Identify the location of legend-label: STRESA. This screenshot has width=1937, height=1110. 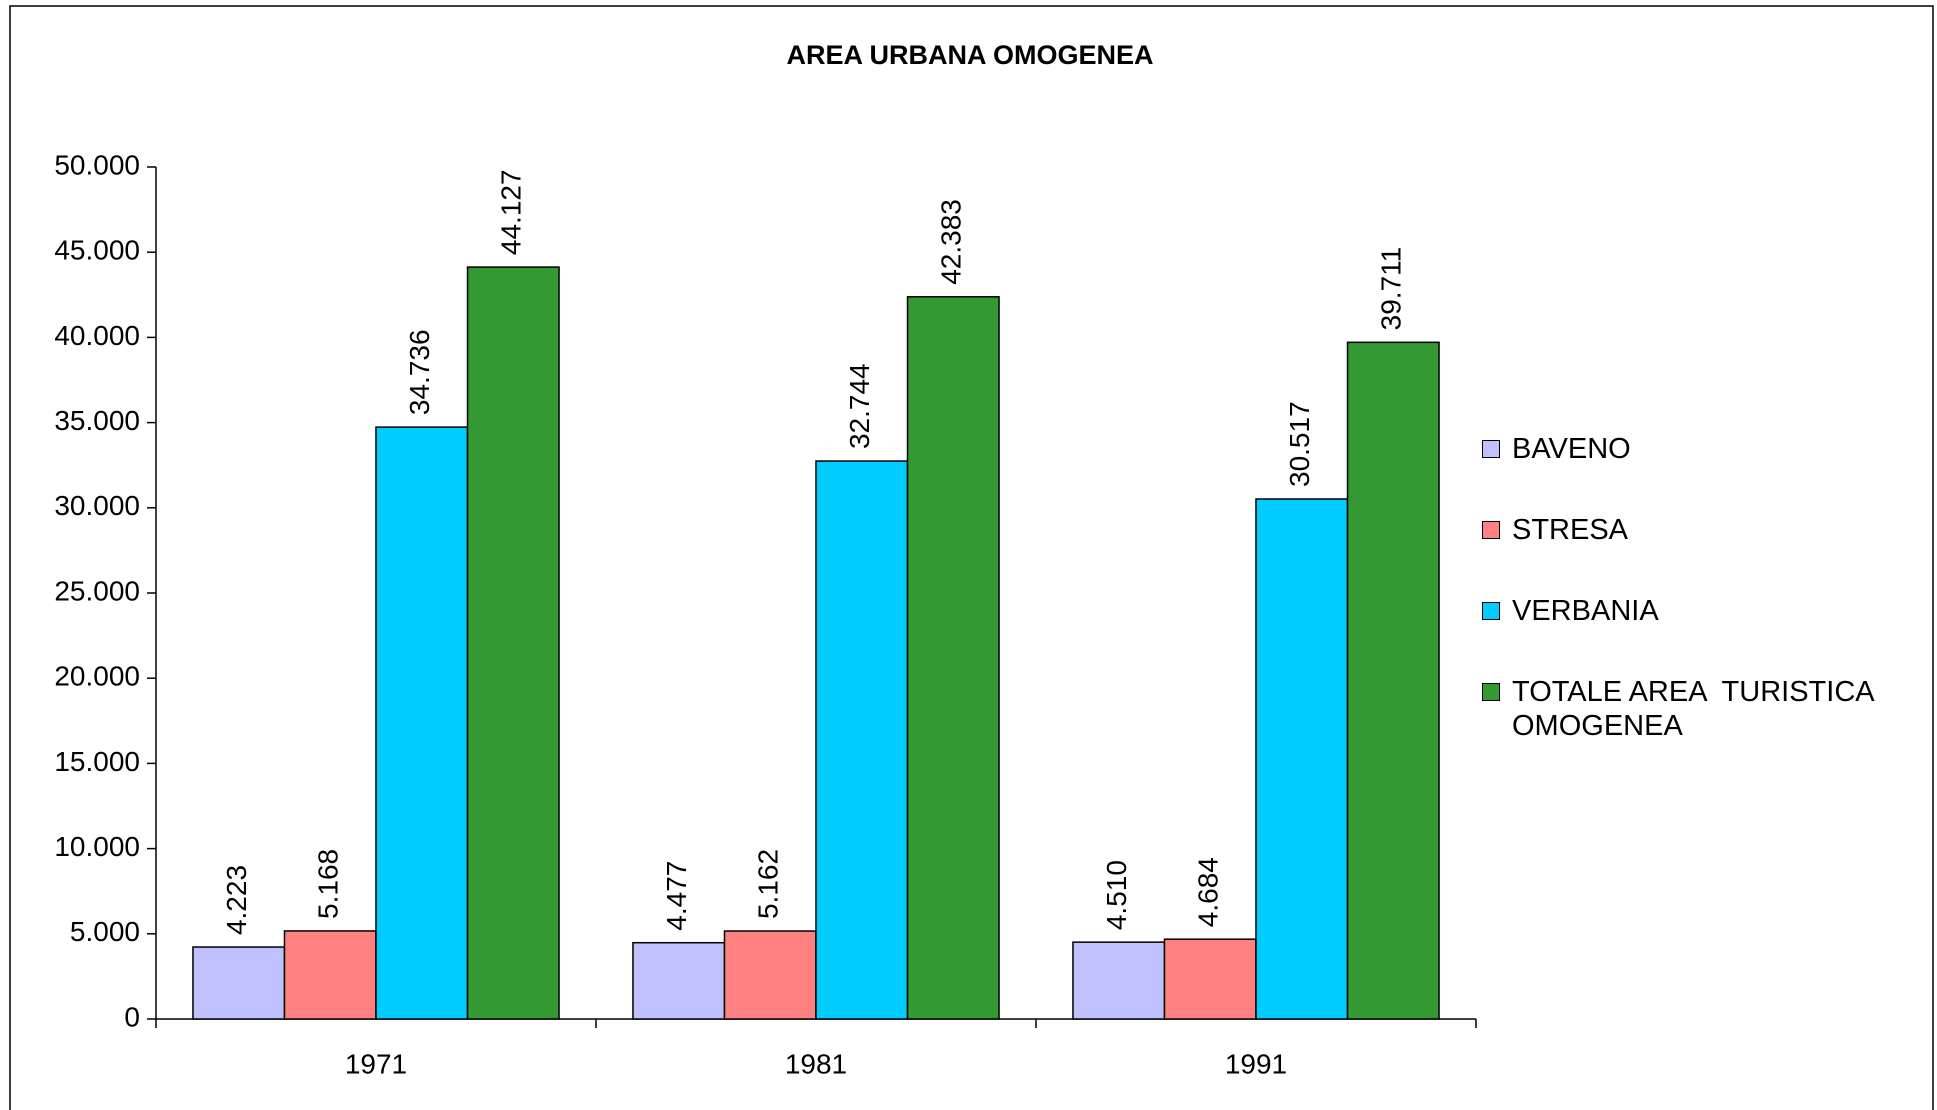
(1570, 530).